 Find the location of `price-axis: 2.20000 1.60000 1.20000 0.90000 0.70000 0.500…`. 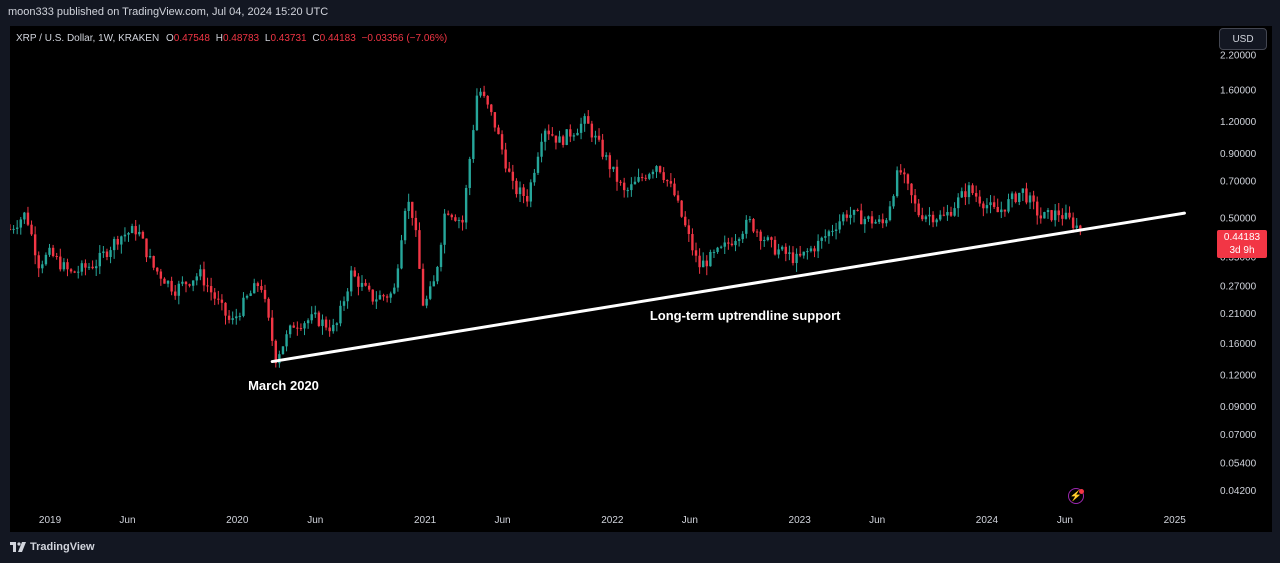

price-axis: 2.20000 1.60000 1.20000 0.90000 0.70000 0.500… is located at coordinates (1238, 273).